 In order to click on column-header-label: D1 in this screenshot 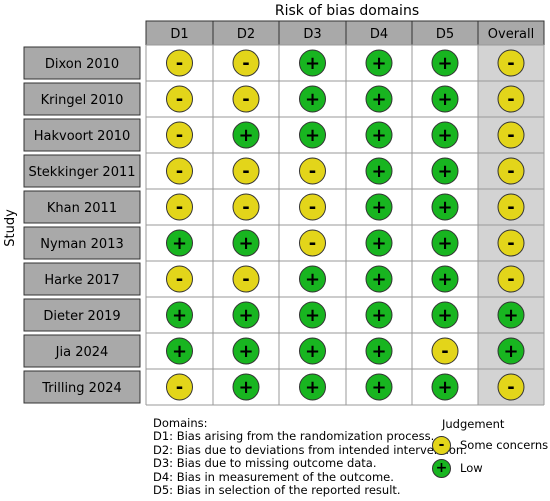, I will do `click(179, 34)`.